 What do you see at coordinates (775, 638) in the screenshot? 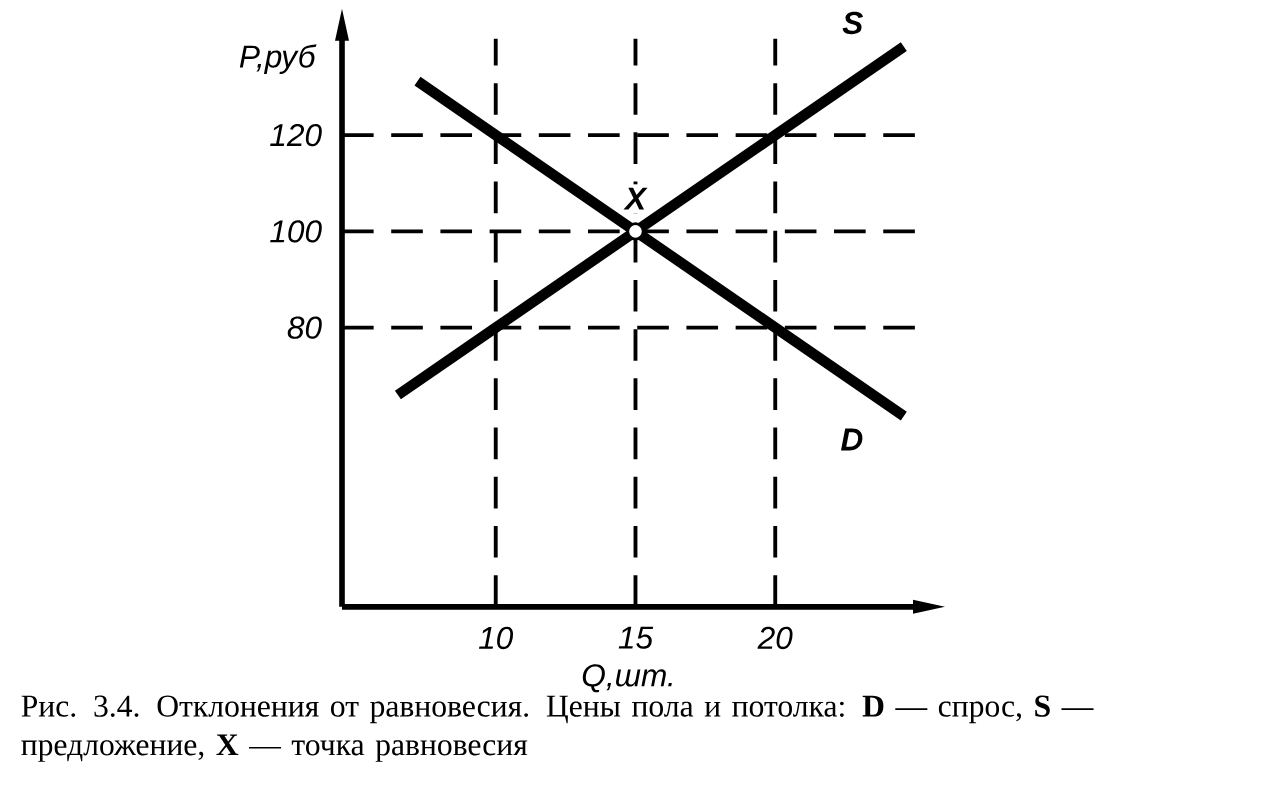
I see `x-tick-label: 20` at bounding box center [775, 638].